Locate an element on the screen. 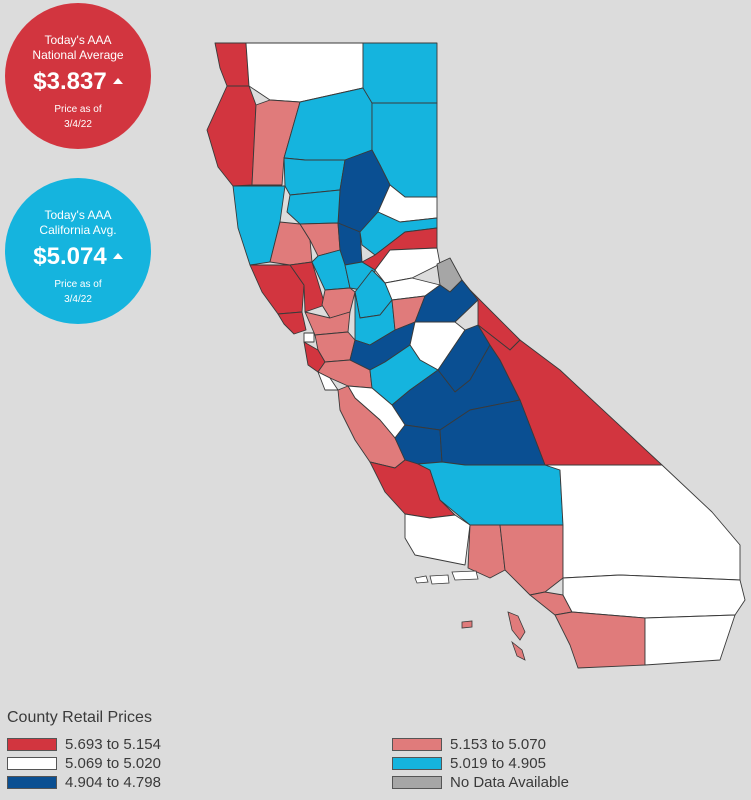 The width and height of the screenshot is (751, 800). national-title-line1: Today's AAA is located at coordinates (78, 40).